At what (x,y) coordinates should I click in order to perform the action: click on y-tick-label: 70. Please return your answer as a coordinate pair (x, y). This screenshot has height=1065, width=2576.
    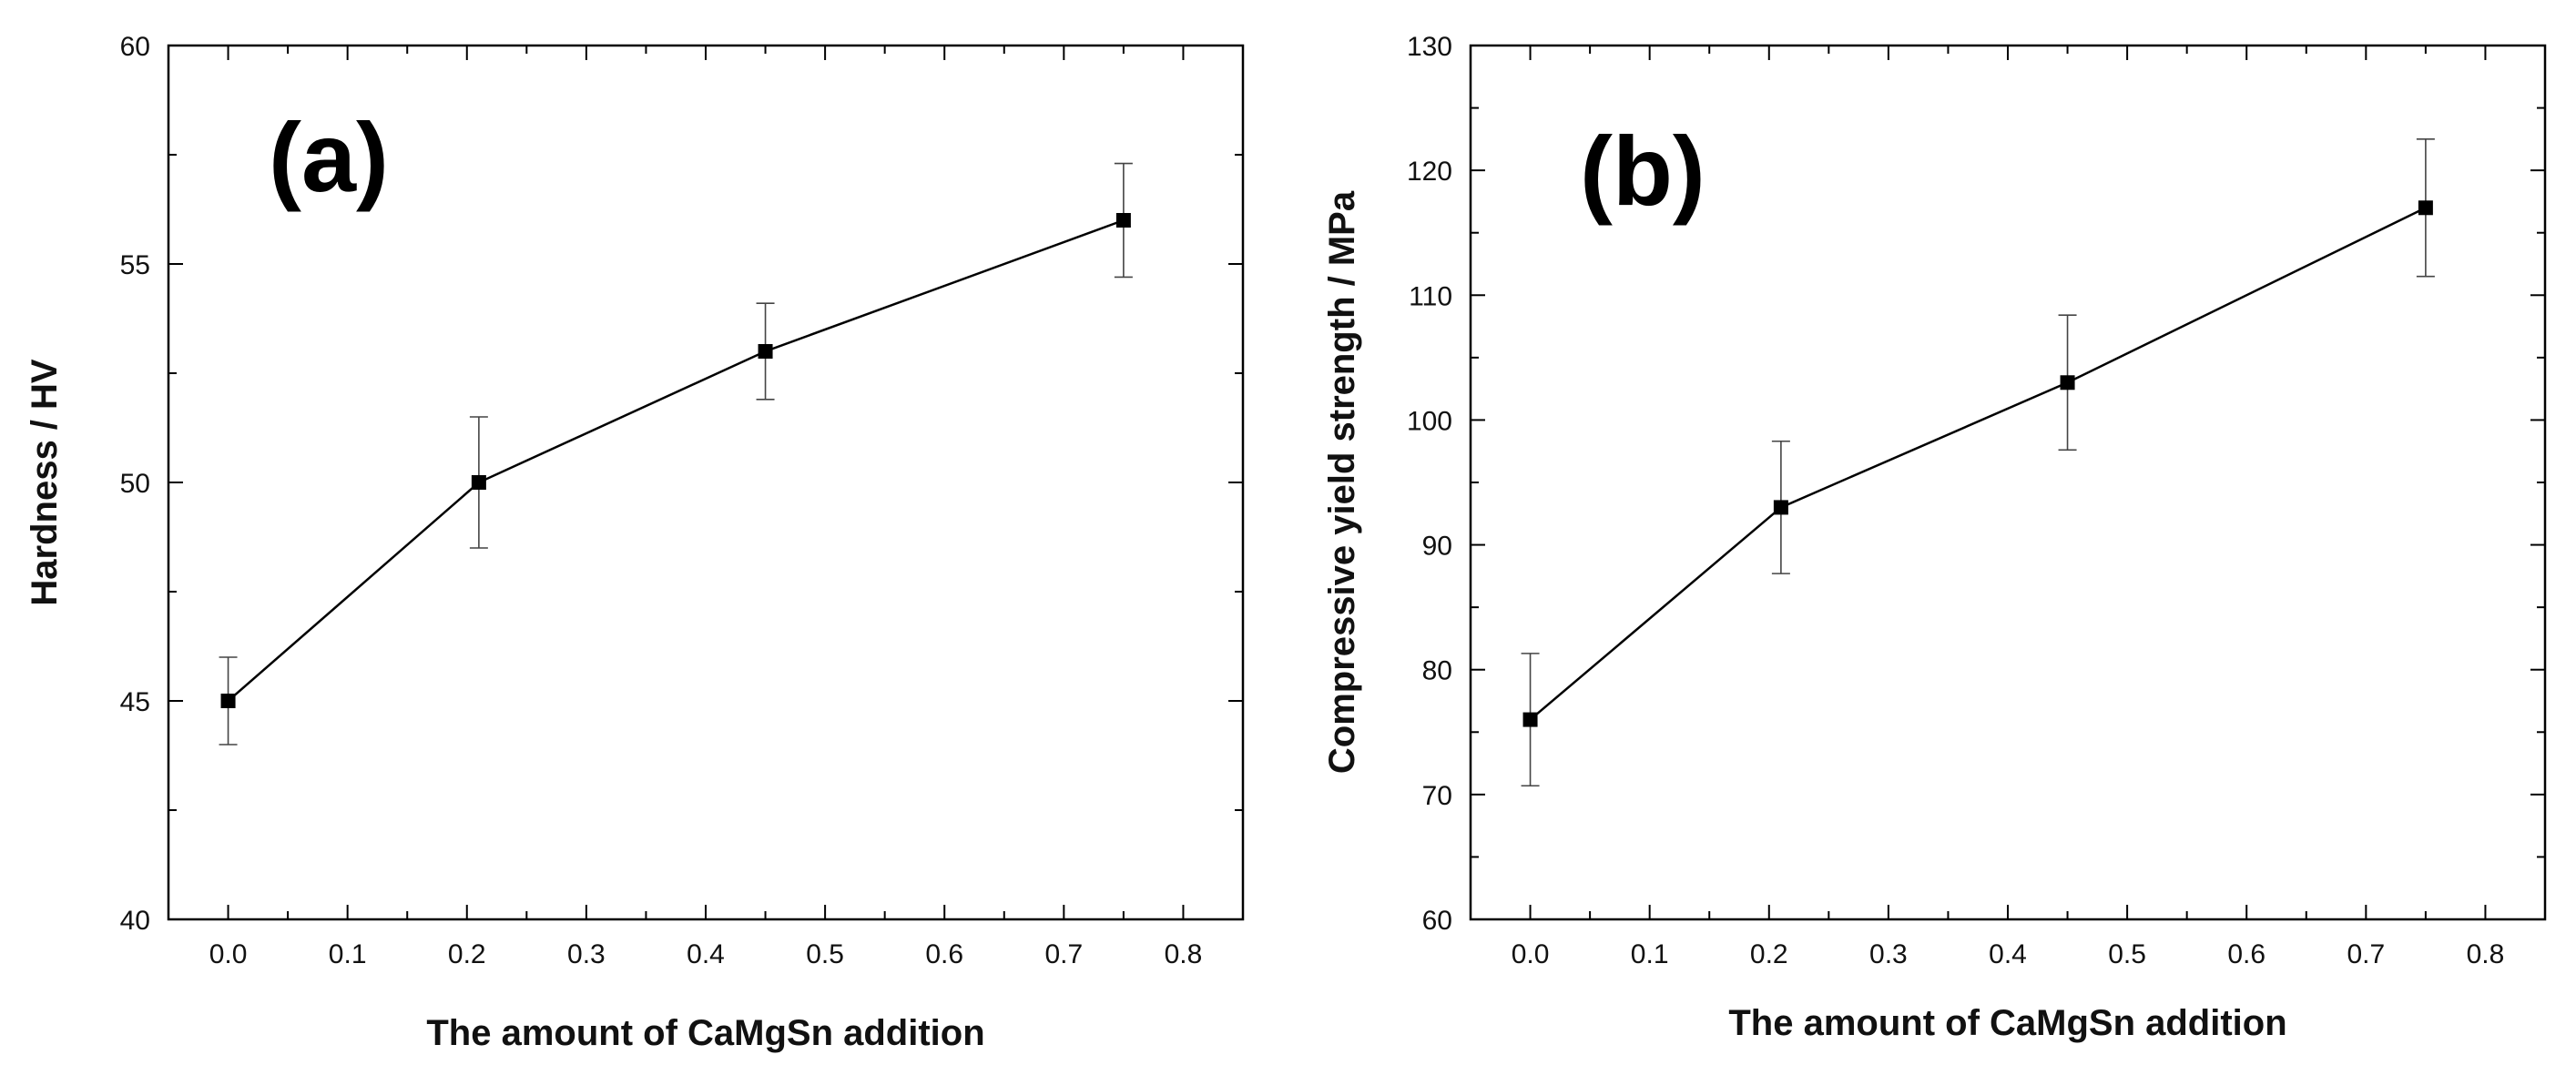
    Looking at the image, I should click on (1437, 796).